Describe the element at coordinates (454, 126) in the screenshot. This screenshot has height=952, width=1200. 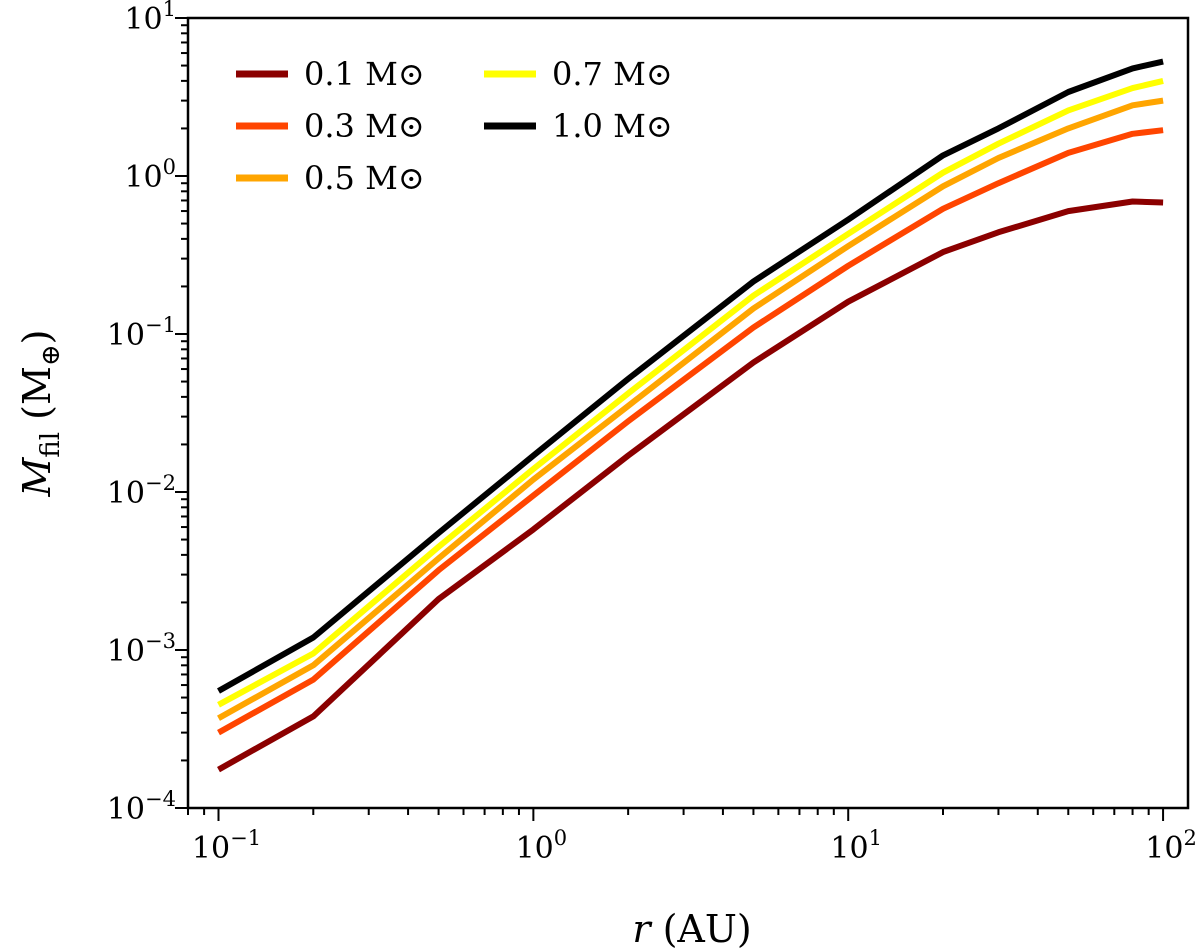
I see `legend: 0.1 M⊙ 0.3 M⊙ 0.5 M⊙ 0.7 M⊙ 1.0 M⊙` at that location.